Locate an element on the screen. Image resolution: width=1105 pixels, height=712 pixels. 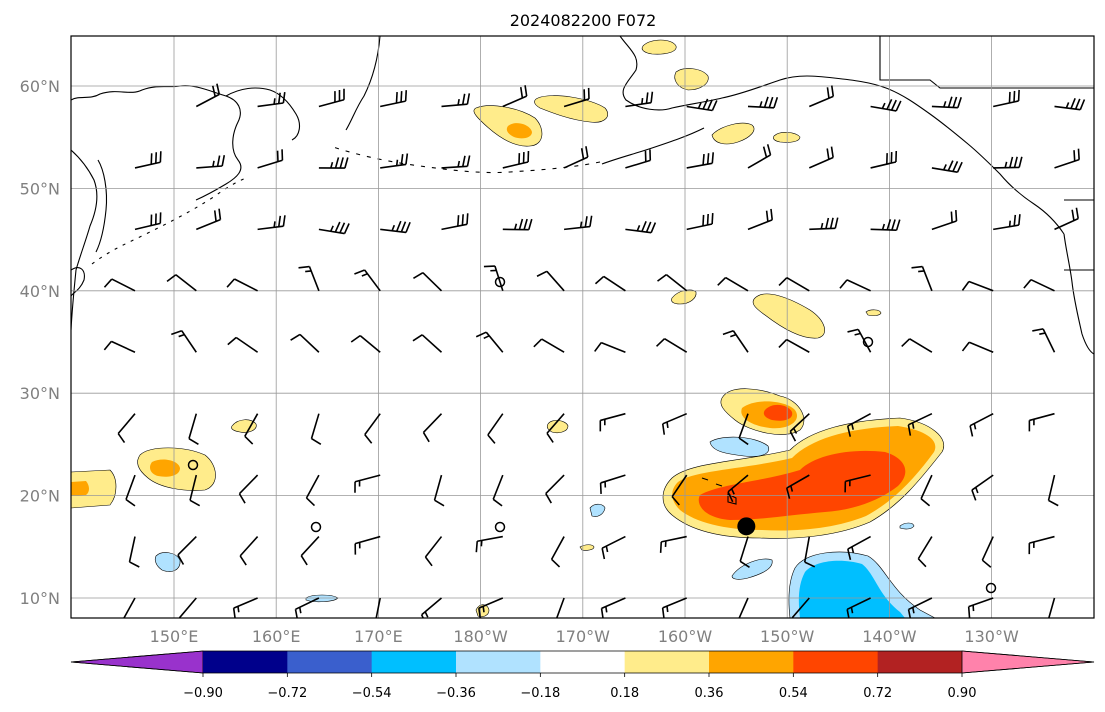
fill-light-yellow-15n is located at coordinates (587, 547).